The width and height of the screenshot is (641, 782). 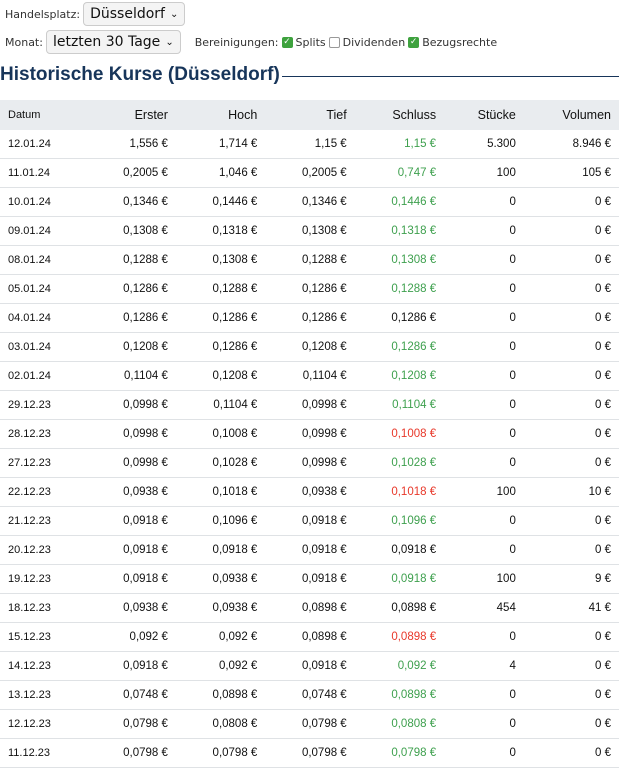 What do you see at coordinates (131, 434) in the screenshot?
I see `cell-first: 0,0998 €` at bounding box center [131, 434].